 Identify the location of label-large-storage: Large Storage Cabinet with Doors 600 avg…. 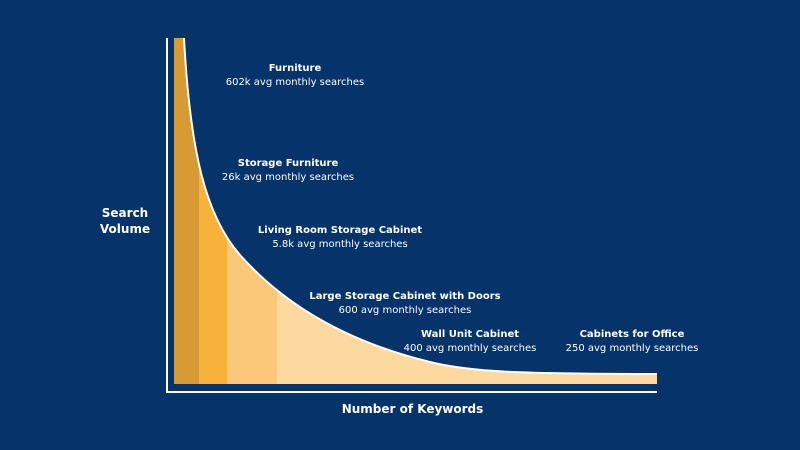
(405, 303).